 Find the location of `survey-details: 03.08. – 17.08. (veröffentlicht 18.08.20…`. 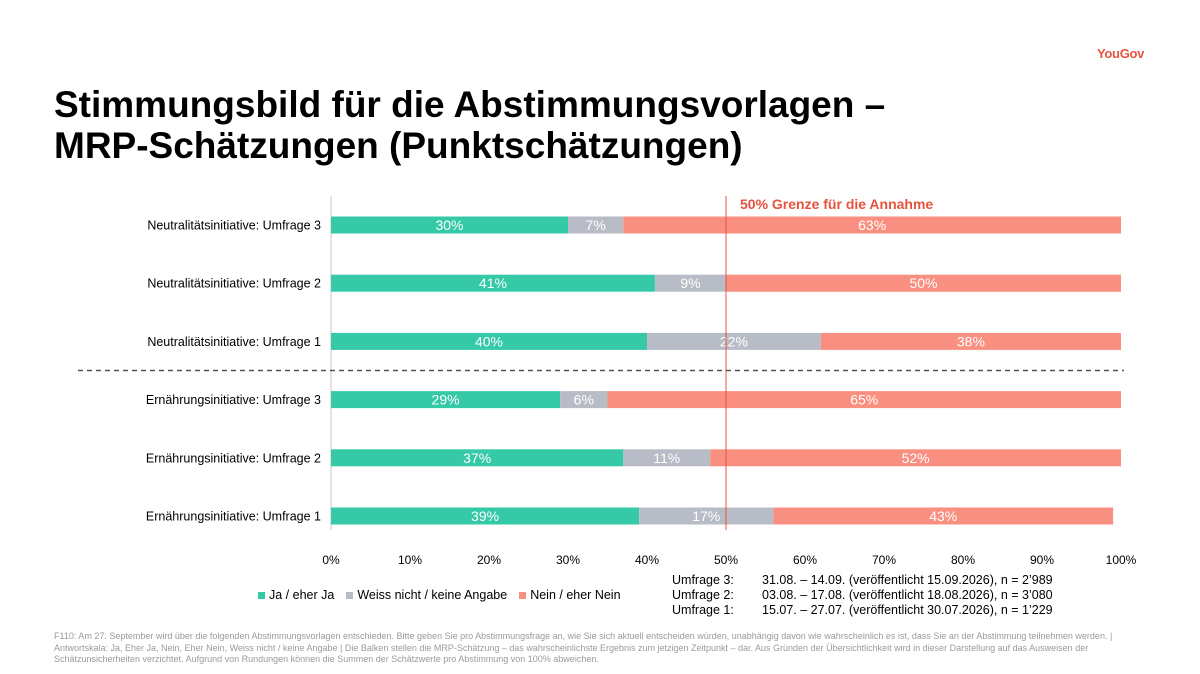

survey-details: 03.08. – 17.08. (veröffentlicht 18.08.20… is located at coordinates (907, 595).